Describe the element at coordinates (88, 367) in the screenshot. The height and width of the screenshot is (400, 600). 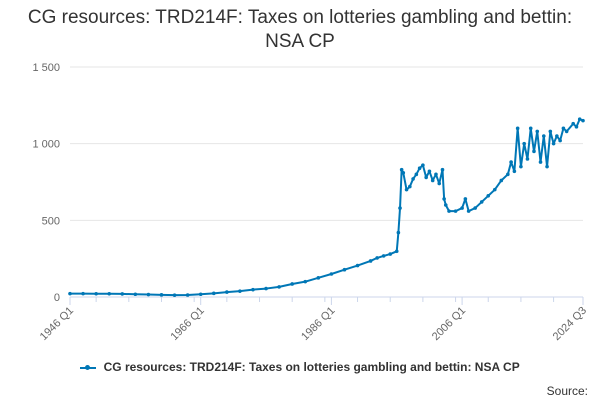
I see `legend-swatch-icon` at that location.